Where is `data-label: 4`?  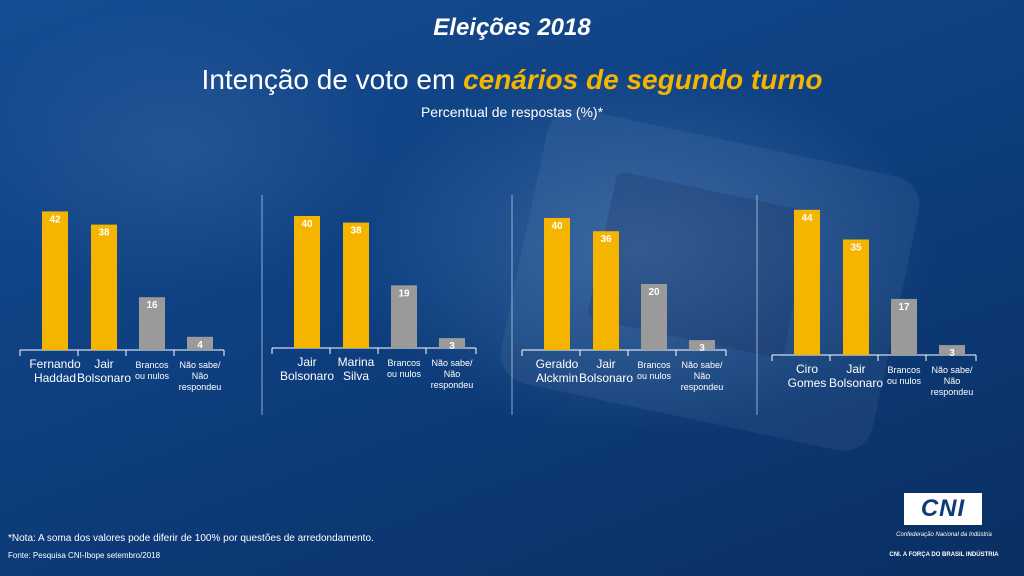
data-label: 4 is located at coordinates (200, 345).